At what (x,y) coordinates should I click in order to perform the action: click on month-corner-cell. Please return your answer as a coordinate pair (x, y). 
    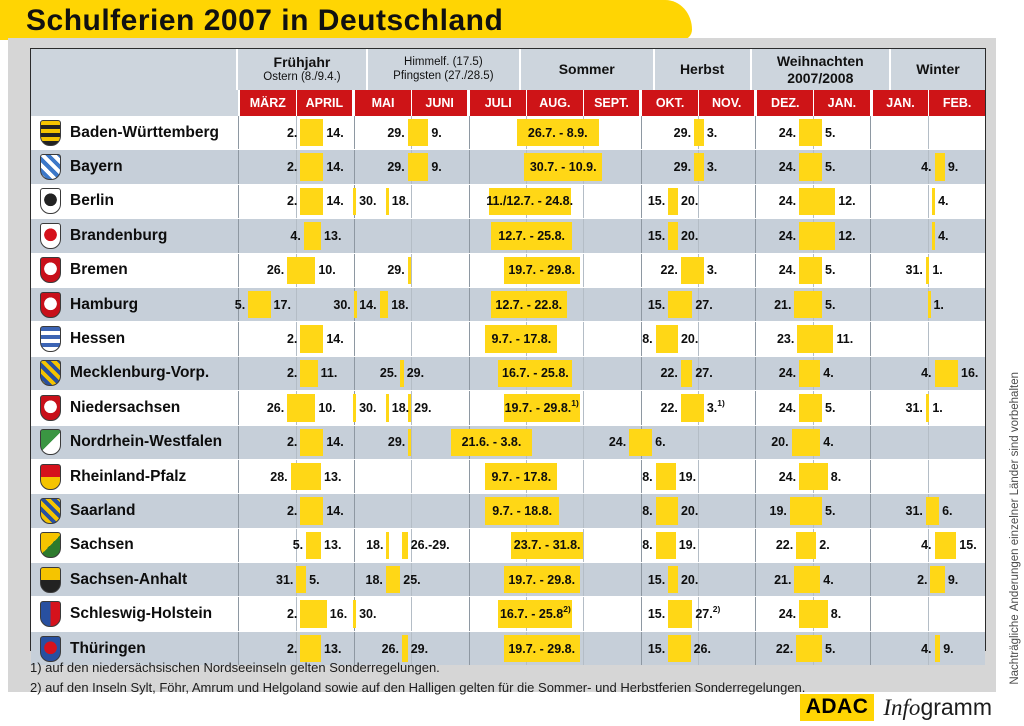
    Looking at the image, I should click on (134, 103).